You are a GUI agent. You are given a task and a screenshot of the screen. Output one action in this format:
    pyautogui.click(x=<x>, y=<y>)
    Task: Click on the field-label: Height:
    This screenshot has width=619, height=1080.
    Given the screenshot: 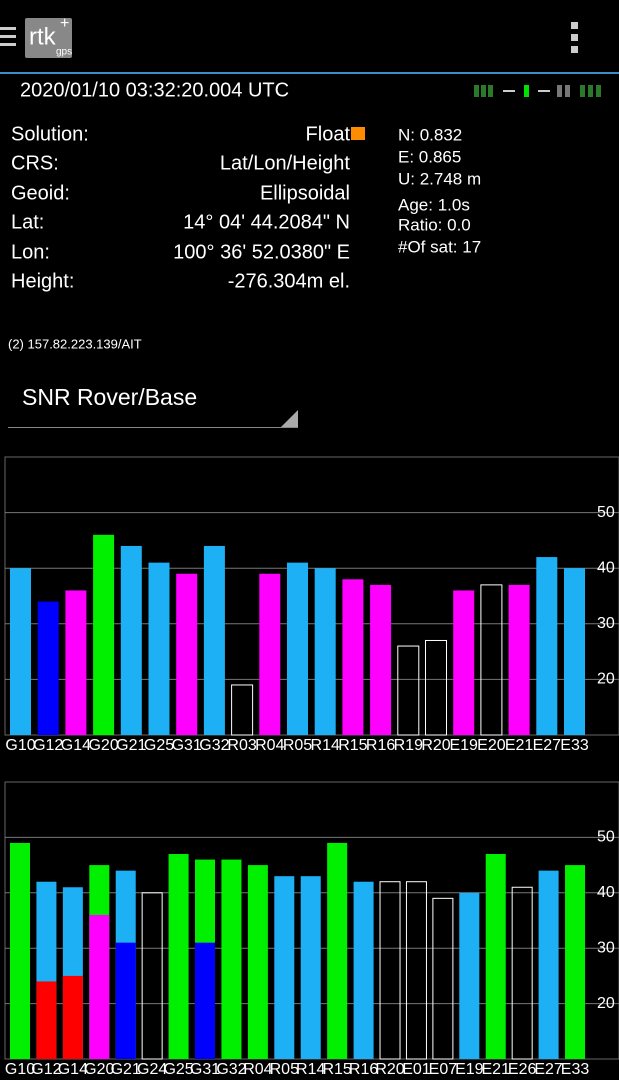 What is the action you would take?
    pyautogui.click(x=42, y=281)
    